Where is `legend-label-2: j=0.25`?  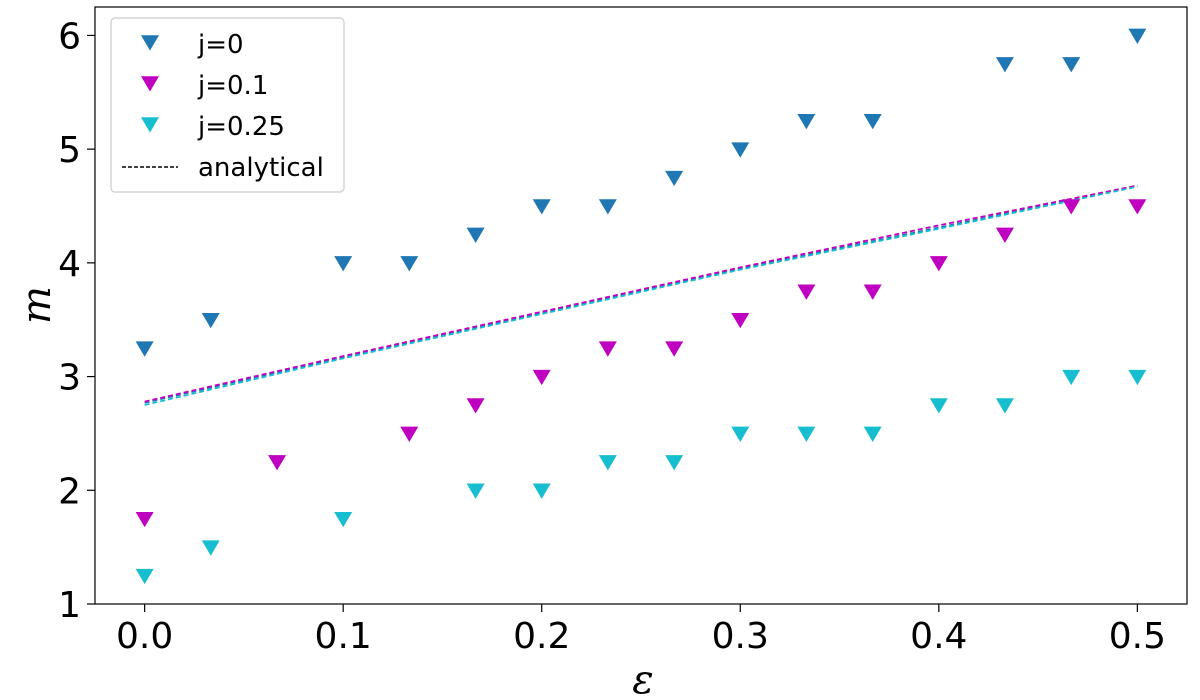
legend-label-2: j=0.25 is located at coordinates (241, 127).